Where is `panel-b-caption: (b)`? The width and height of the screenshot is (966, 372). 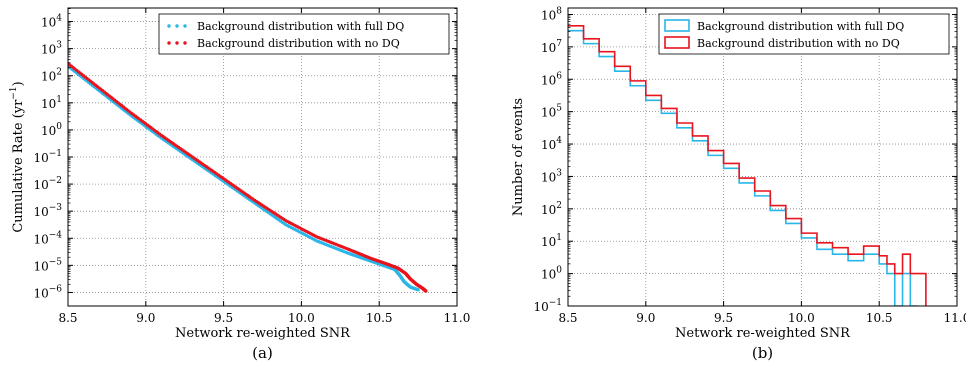
panel-b-caption: (b) is located at coordinates (762, 353).